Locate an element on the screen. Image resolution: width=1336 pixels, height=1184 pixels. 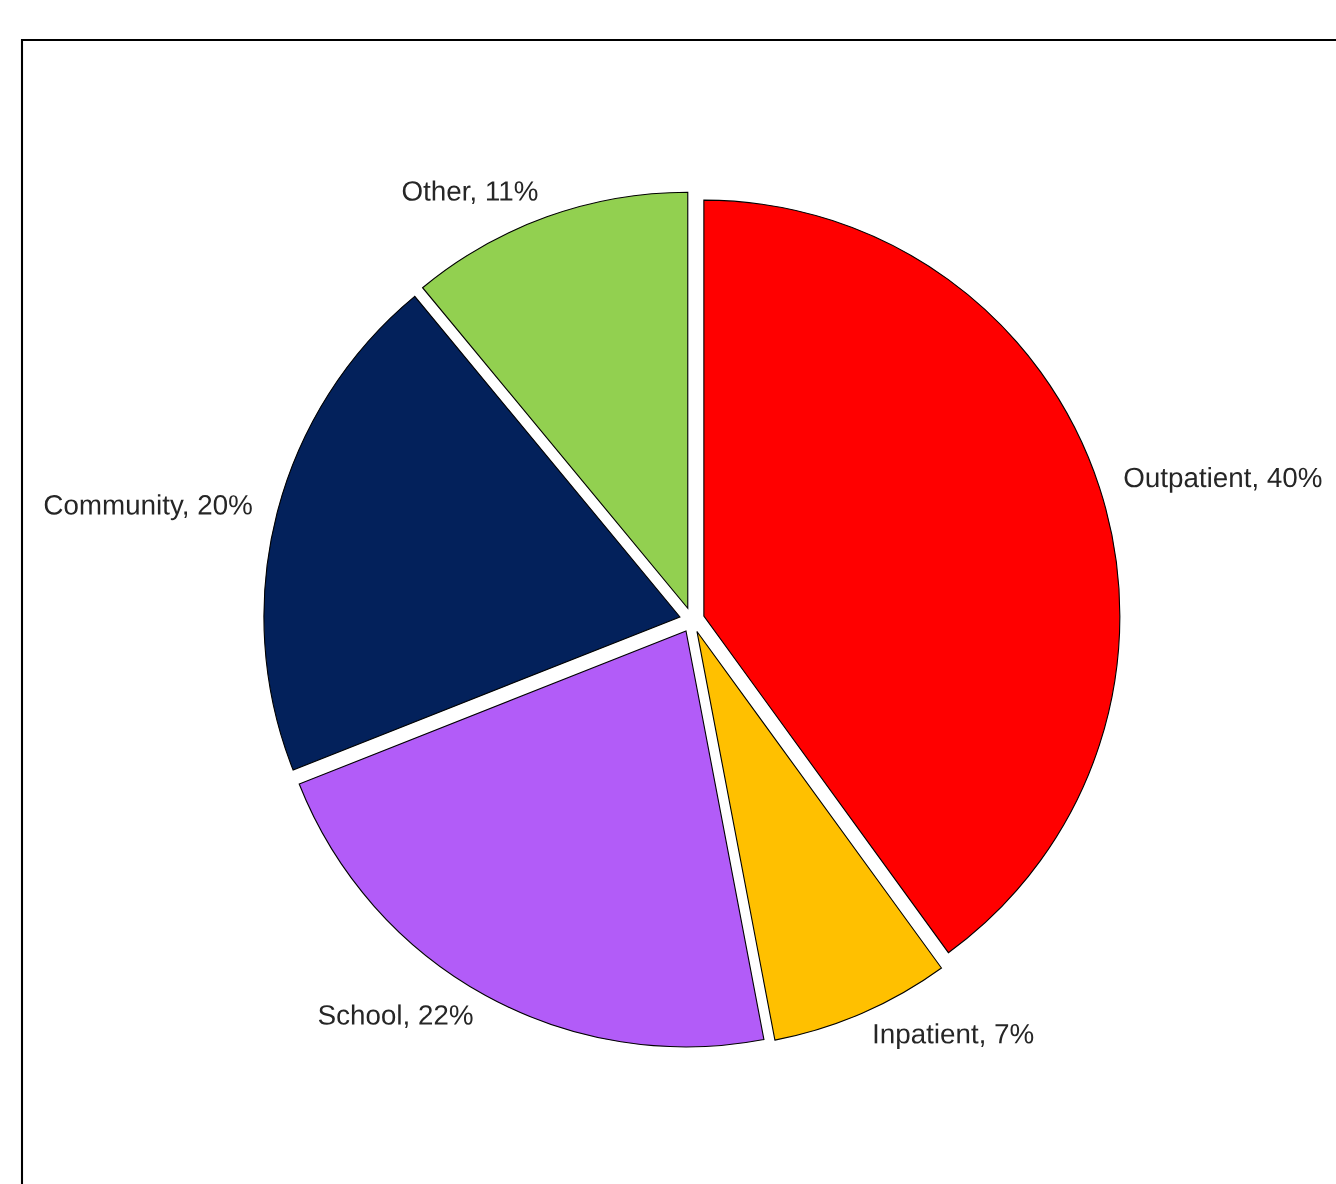
slice-label: School, 22% is located at coordinates (395, 1016).